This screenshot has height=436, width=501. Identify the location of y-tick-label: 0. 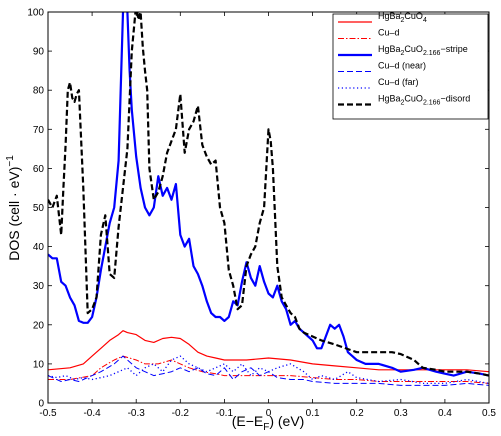
(41, 404).